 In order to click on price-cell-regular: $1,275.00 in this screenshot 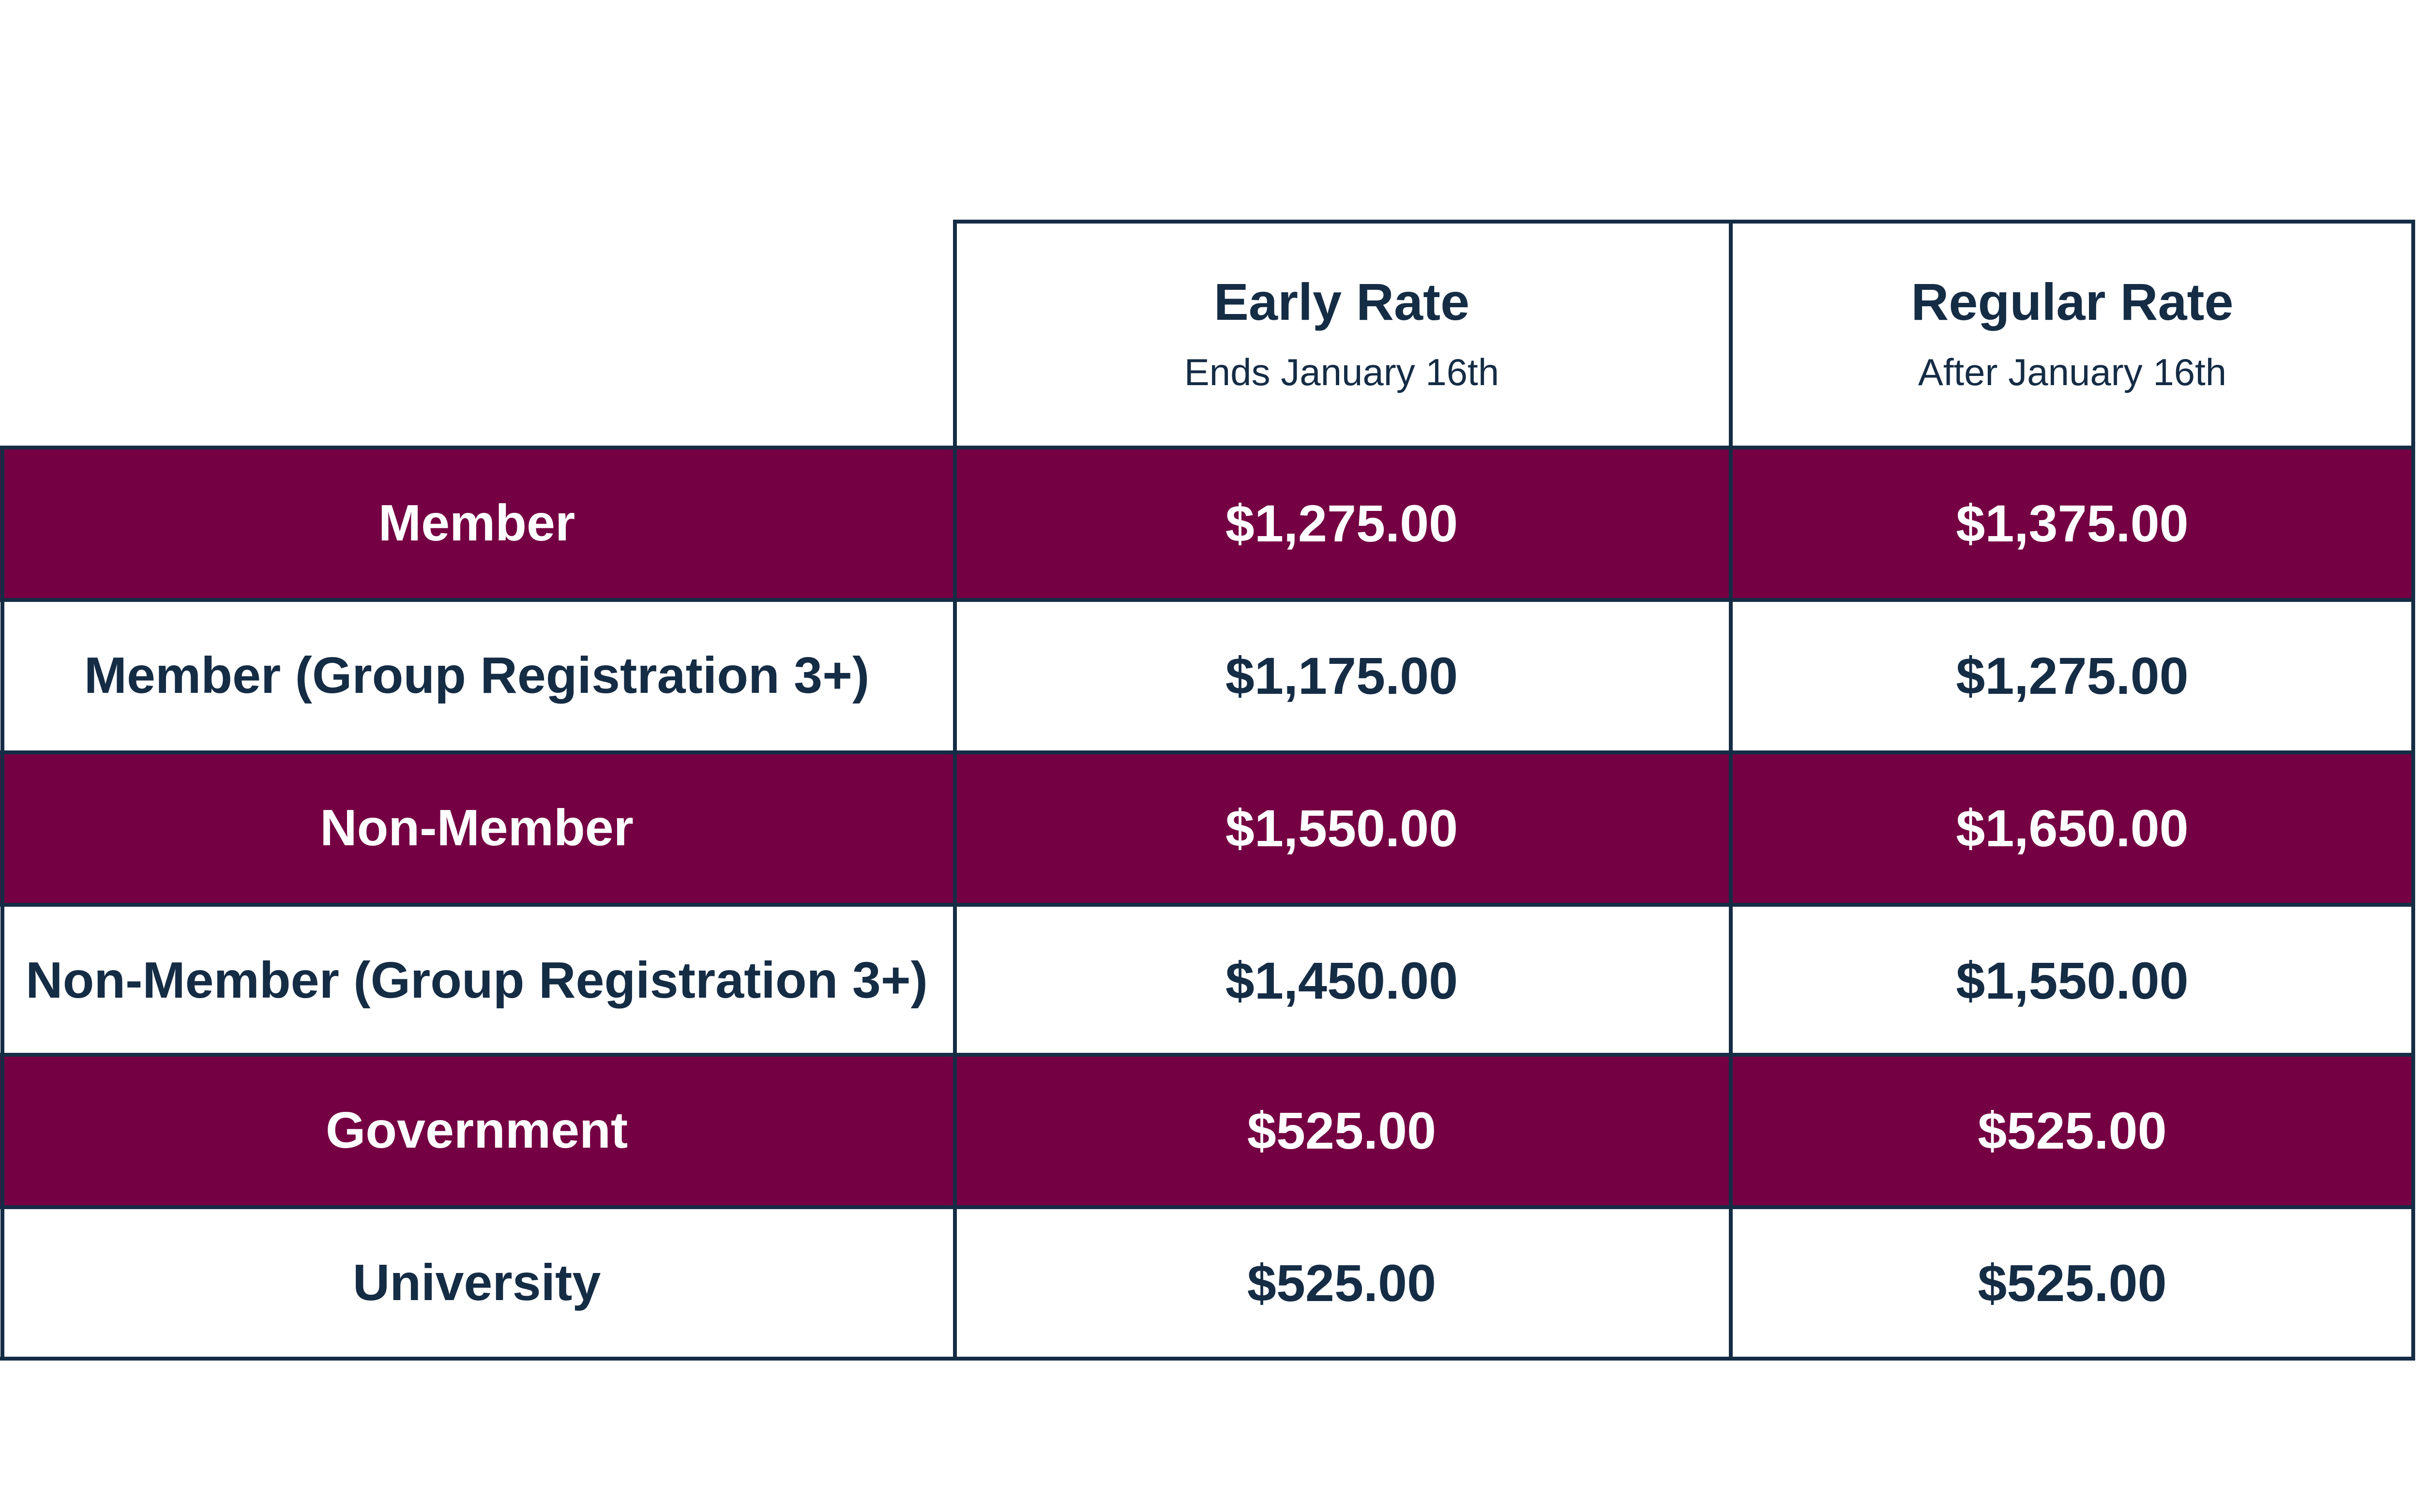, I will do `click(2072, 675)`.